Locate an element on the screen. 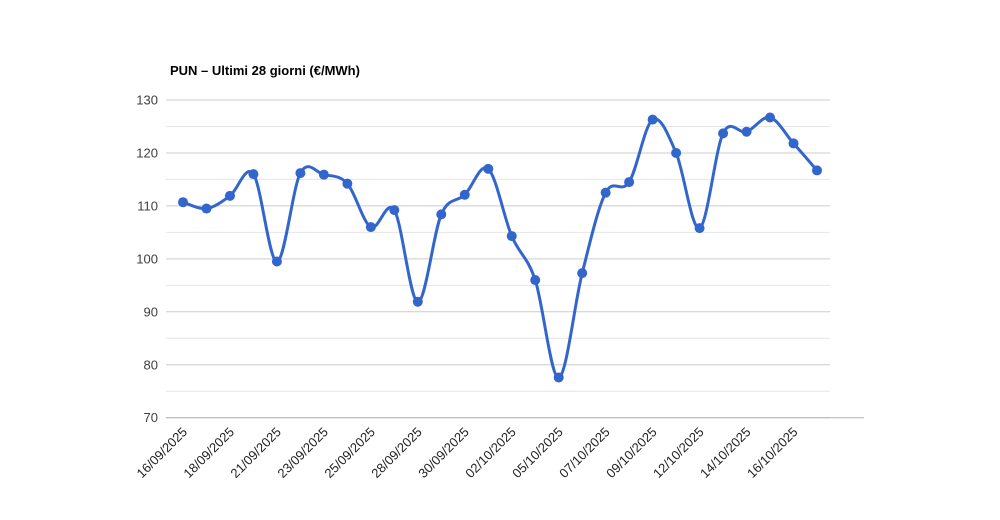 This screenshot has width=1000, height=520. chart-title: PUN – Ultimi 28 giorni (€/MWh) is located at coordinates (265, 70).